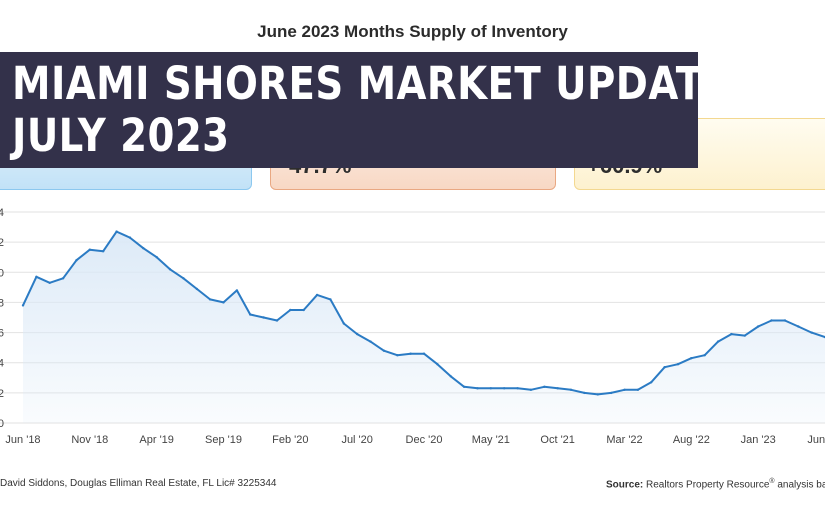 The height and width of the screenshot is (510, 825). I want to click on source-text: Realtors Property Resource, so click(708, 485).